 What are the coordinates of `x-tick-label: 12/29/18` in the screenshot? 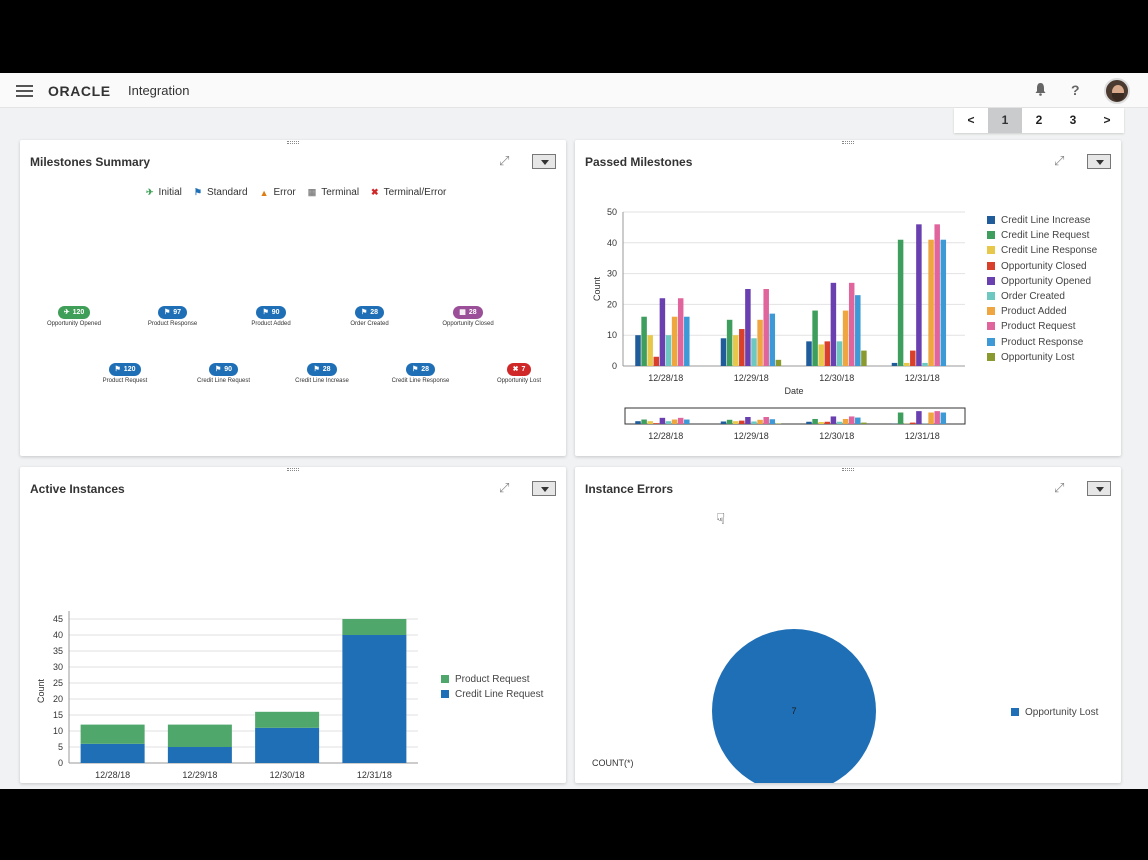 It's located at (751, 378).